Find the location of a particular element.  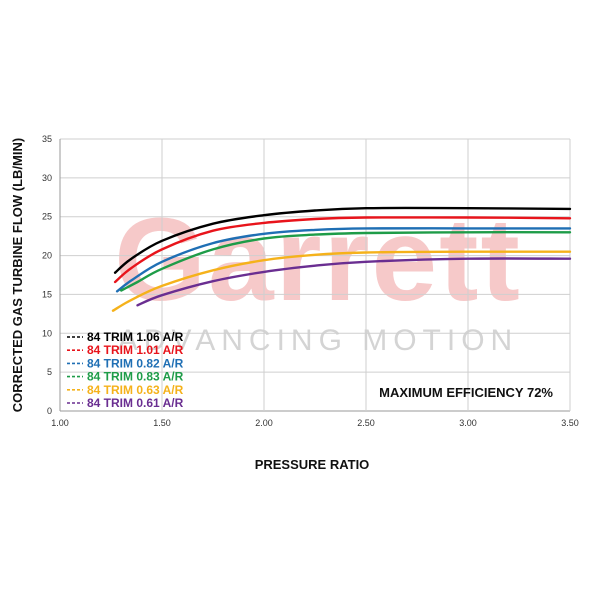

legend-entry: 84 TRIM 0.63 A/R is located at coordinates (135, 390).